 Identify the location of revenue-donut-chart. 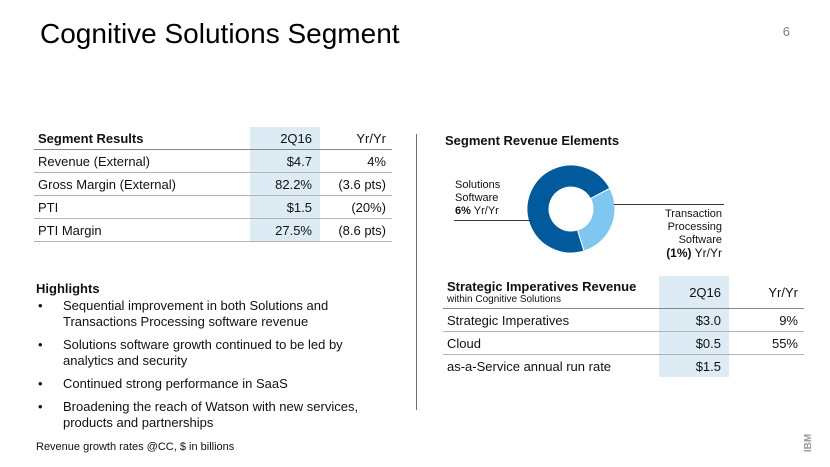
(571, 209).